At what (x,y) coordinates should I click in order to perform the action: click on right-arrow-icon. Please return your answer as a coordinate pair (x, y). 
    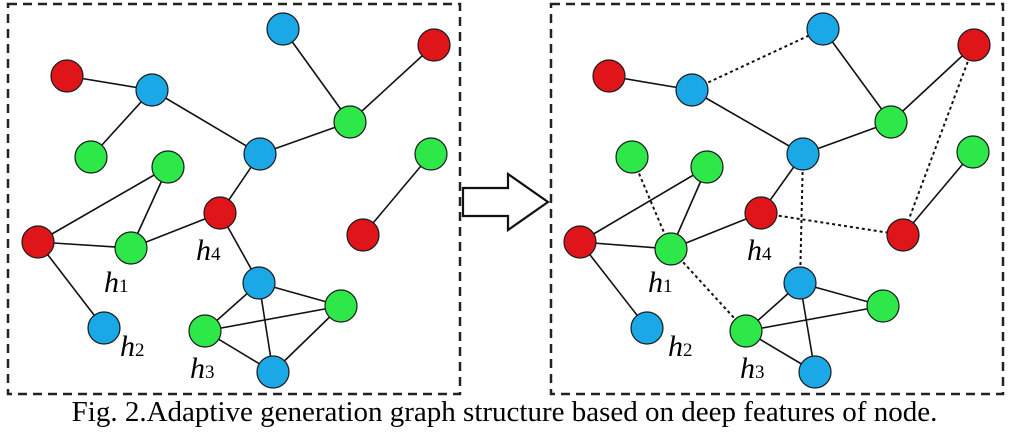
    Looking at the image, I should click on (505, 202).